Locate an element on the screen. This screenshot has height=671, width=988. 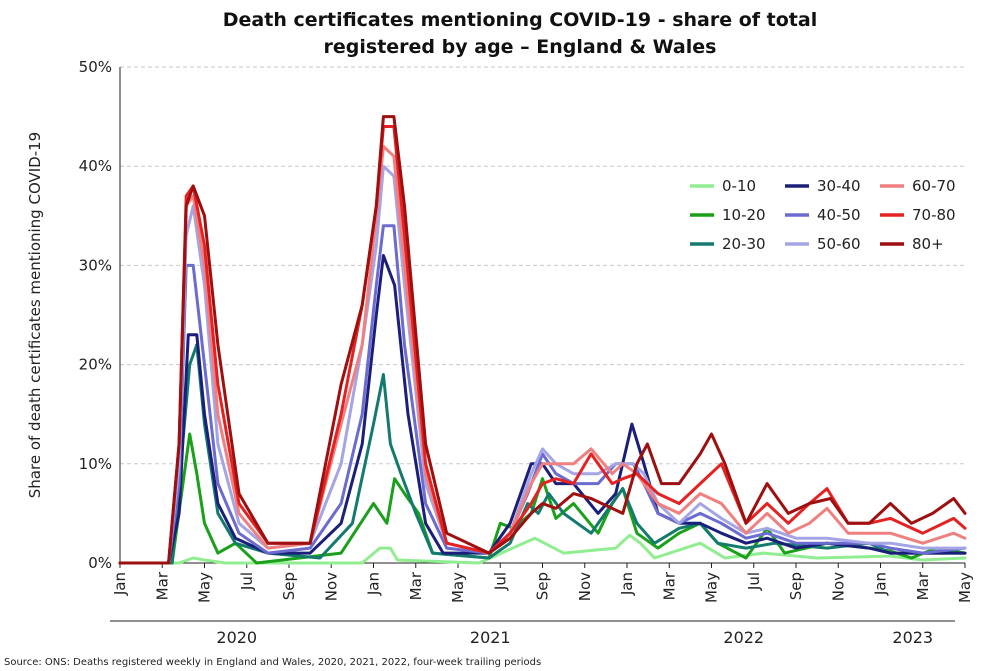
legend-label: 70-80 is located at coordinates (934, 215).